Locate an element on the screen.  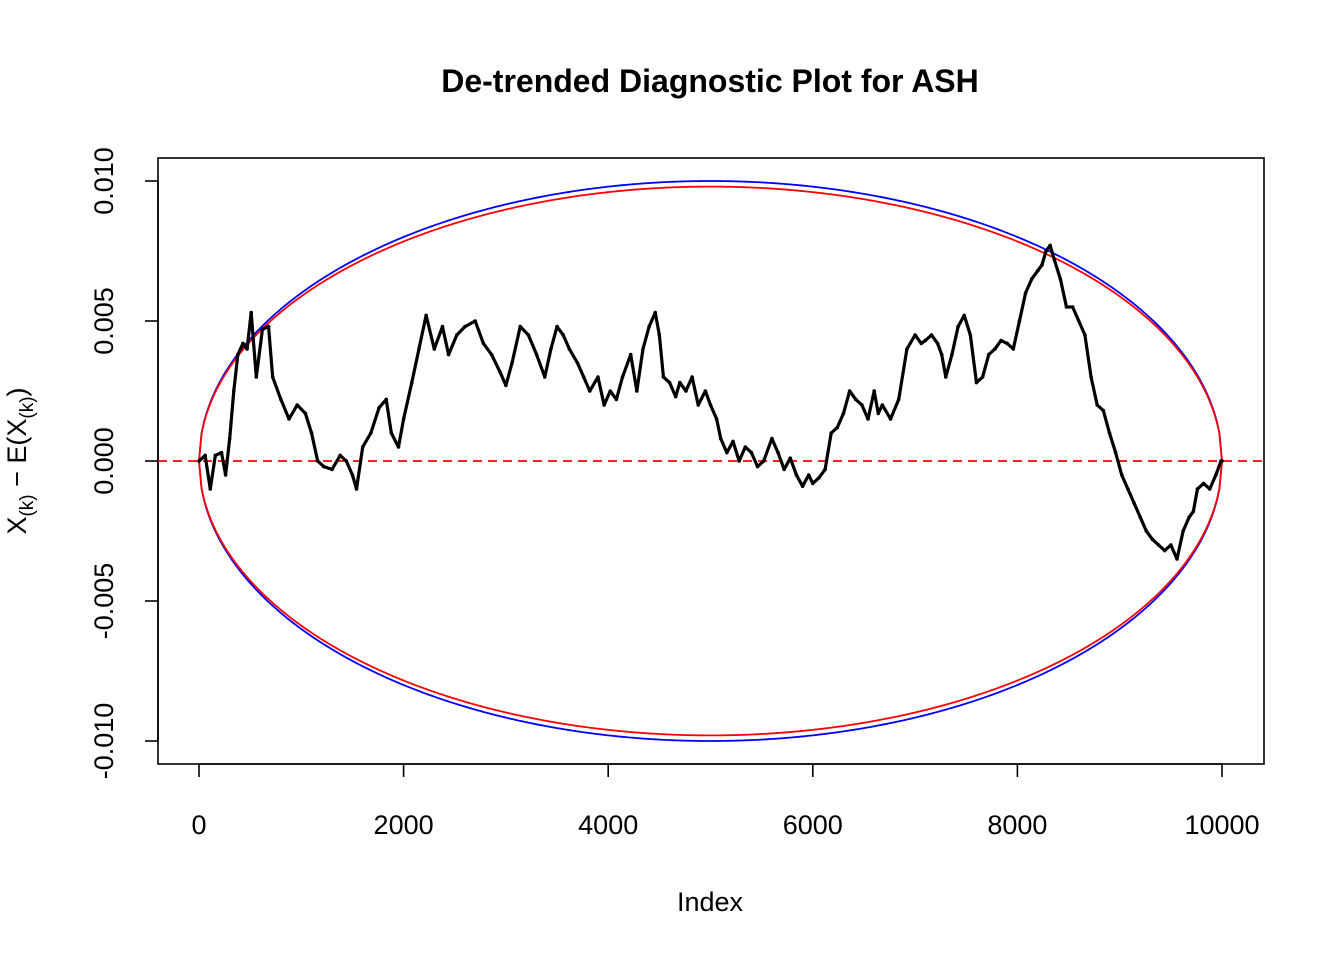
y-tick-label: 0.010 is located at coordinates (104, 181).